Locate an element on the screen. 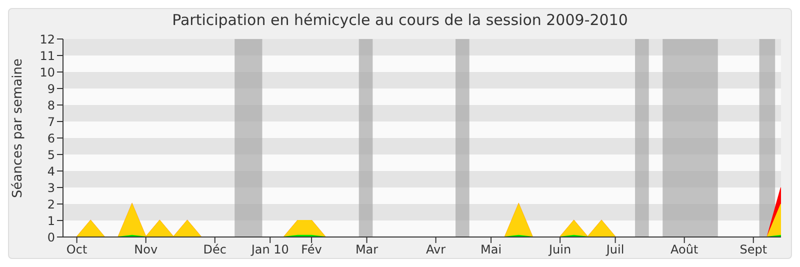 Image resolution: width=800 pixels, height=267 pixels. y-tick-label: 6 is located at coordinates (51, 138).